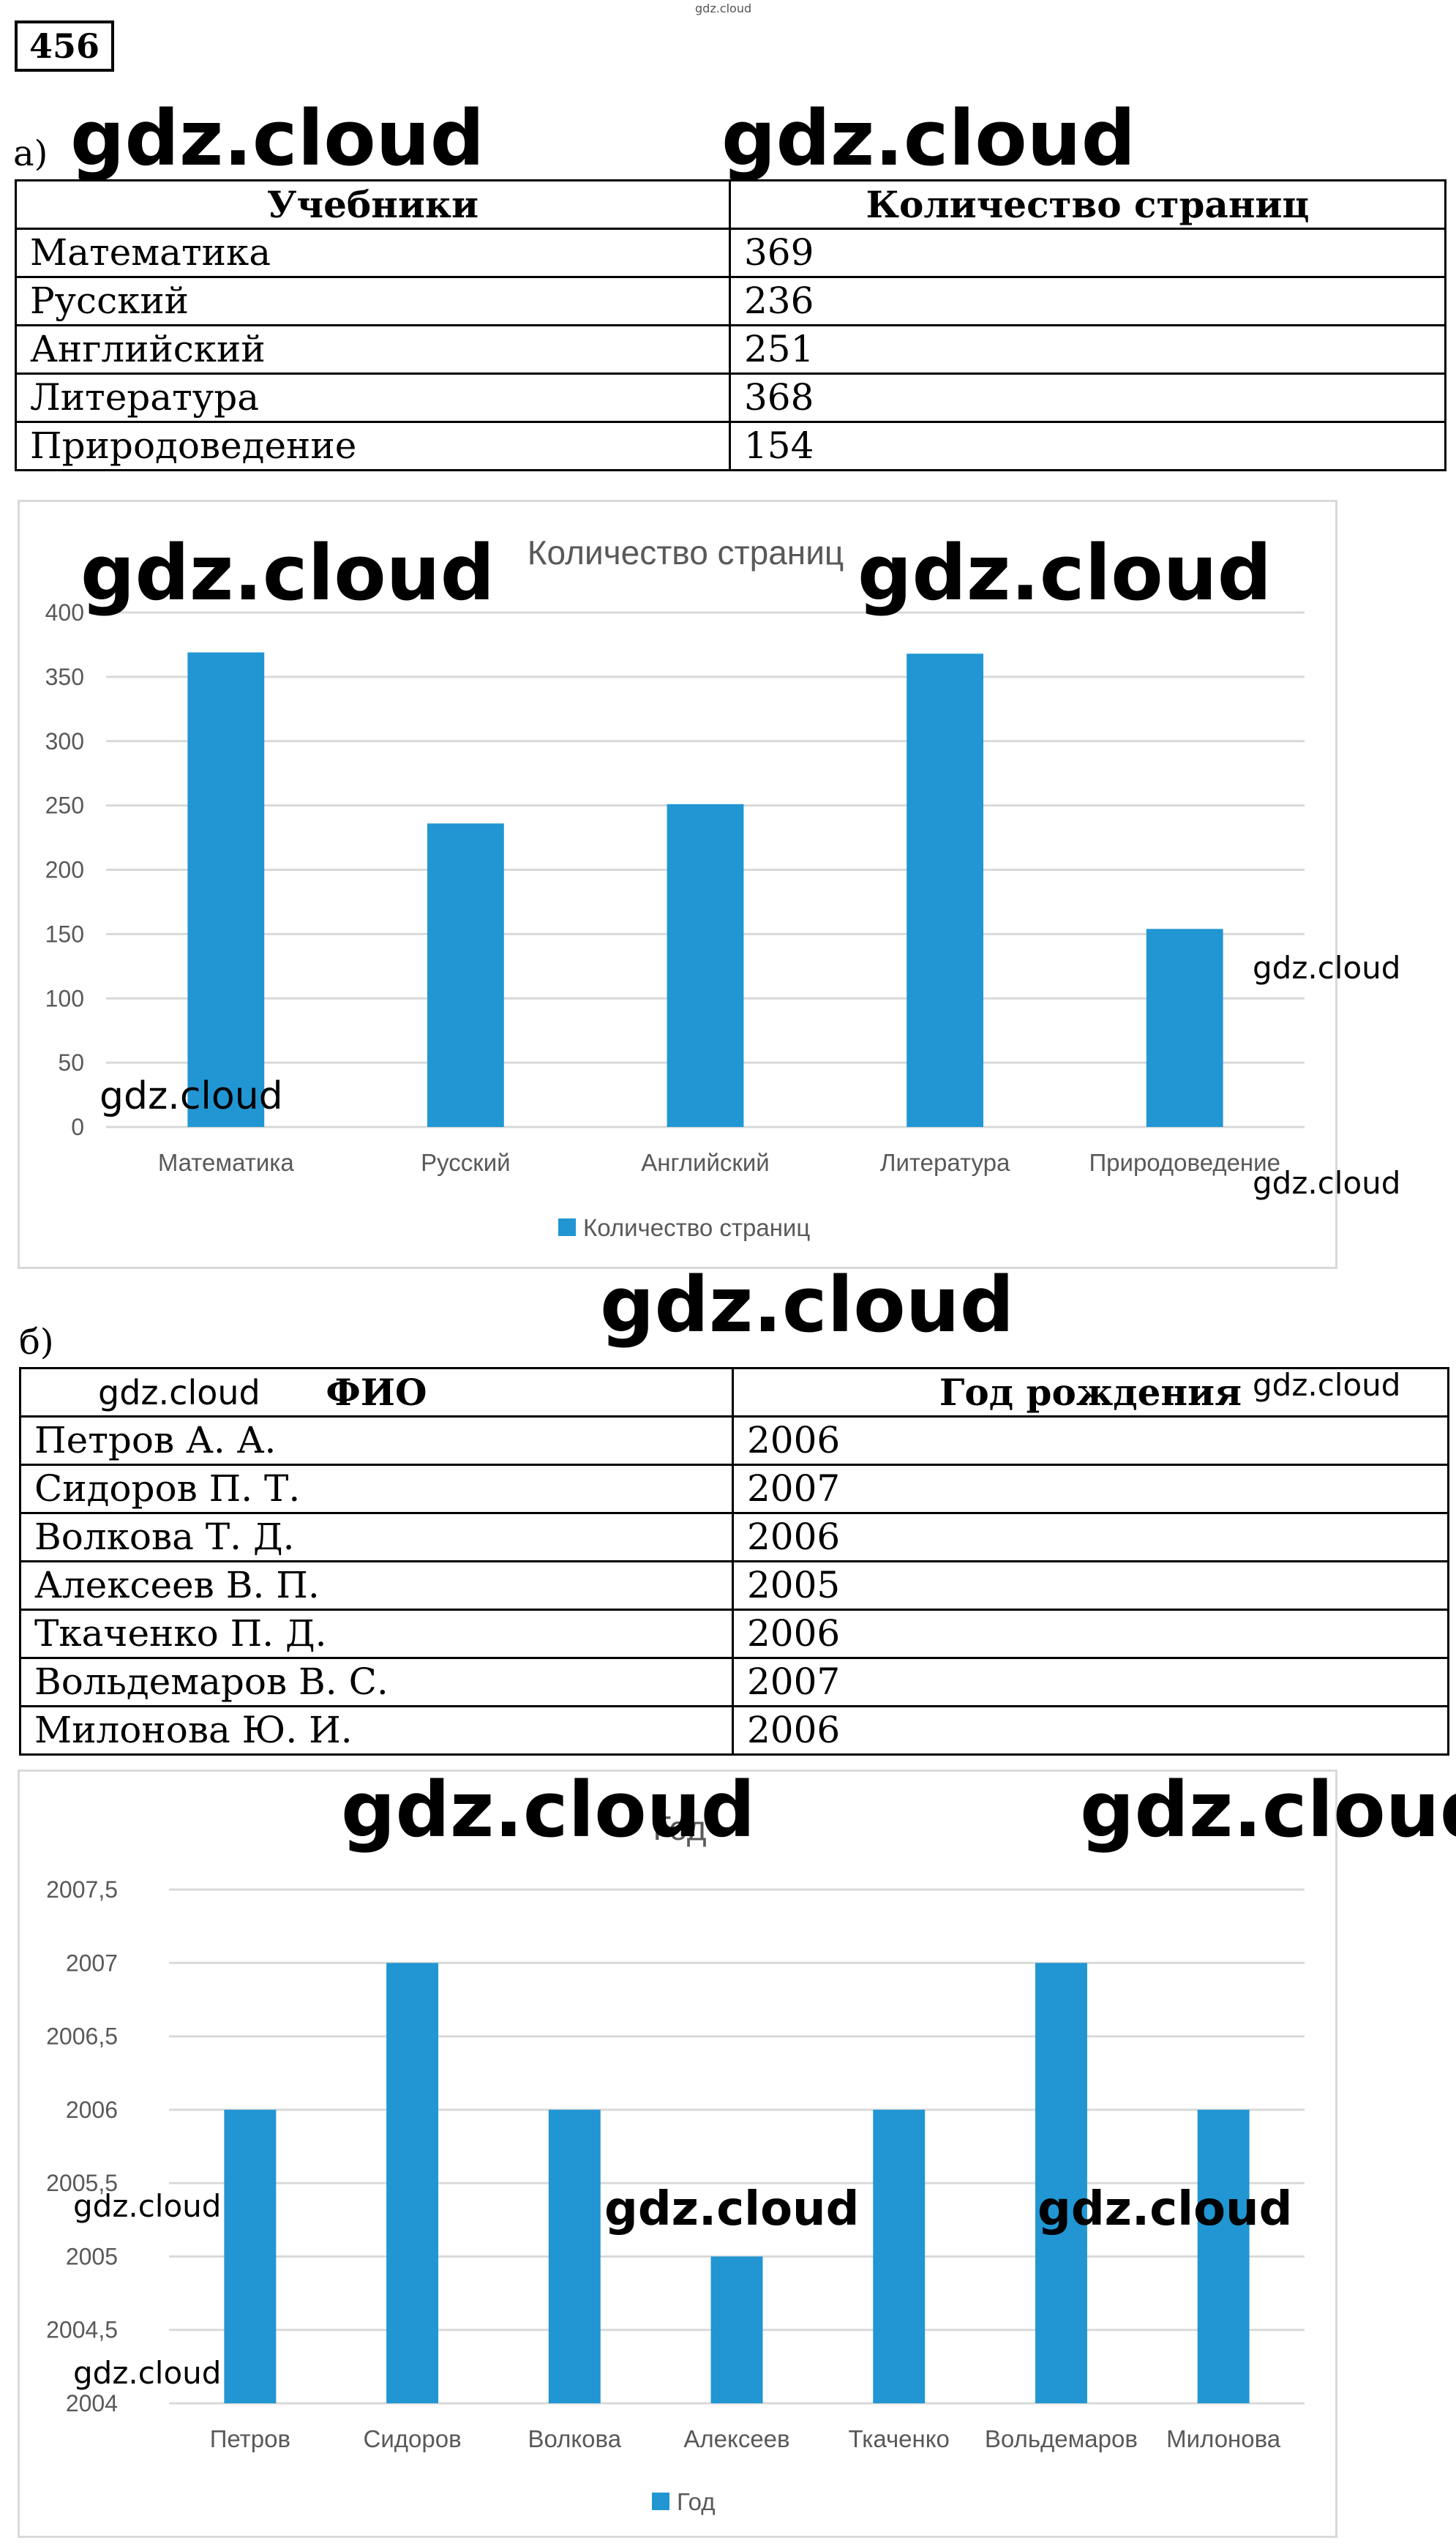 The height and width of the screenshot is (2546, 1456). I want to click on table-cell: Математика, so click(373, 253).